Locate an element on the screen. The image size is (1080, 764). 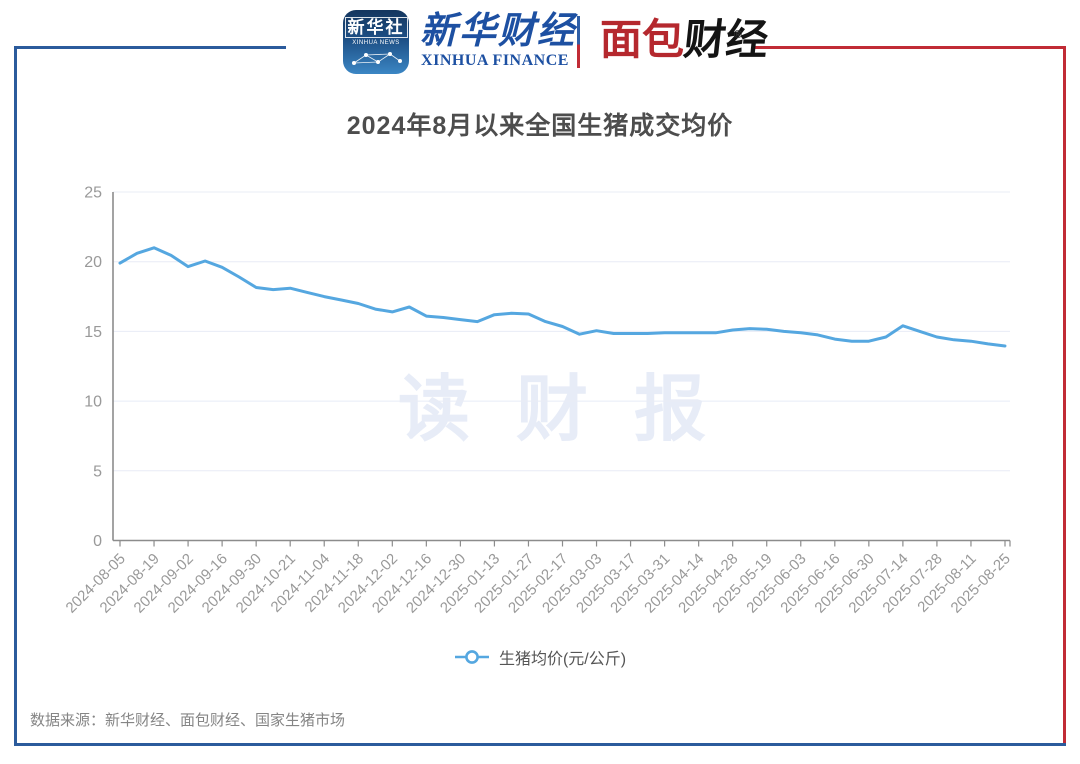
y-axis-tick-label: 15 is located at coordinates (93, 332).